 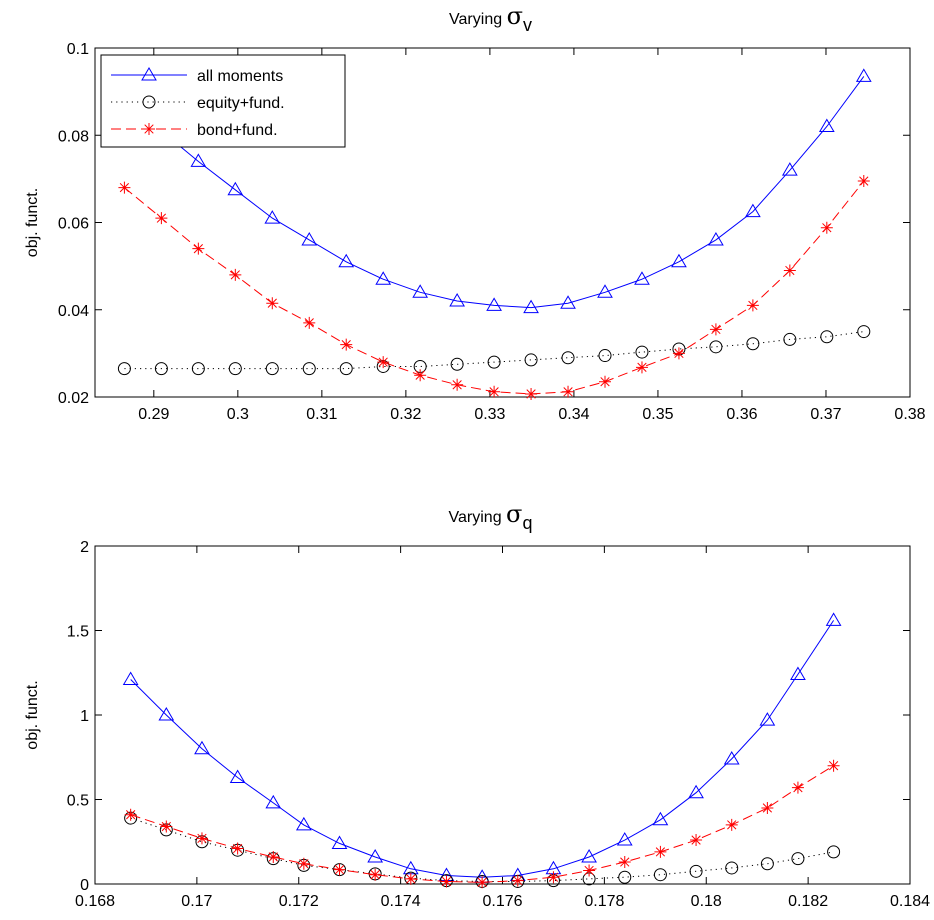 What do you see at coordinates (604, 901) in the screenshot?
I see `x-tick-label: 0.178` at bounding box center [604, 901].